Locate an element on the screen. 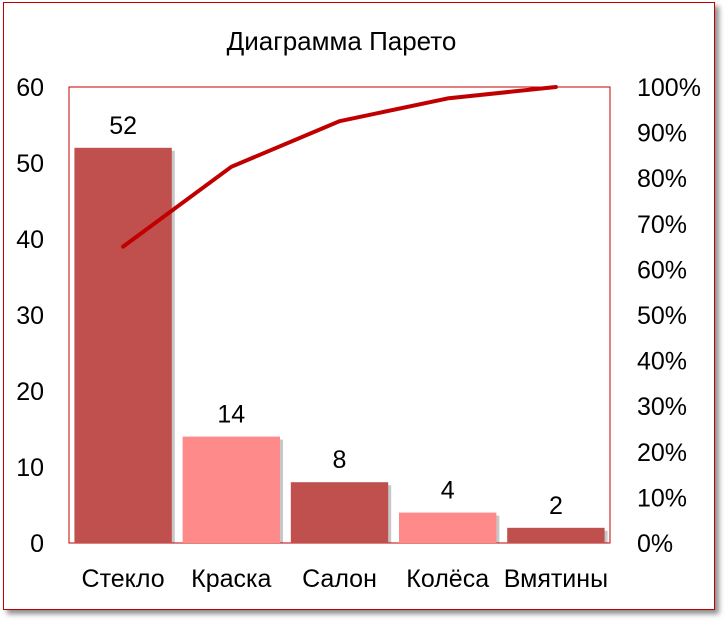 This screenshot has width=726, height=621. right-axis-tick-label: 10% is located at coordinates (662, 498).